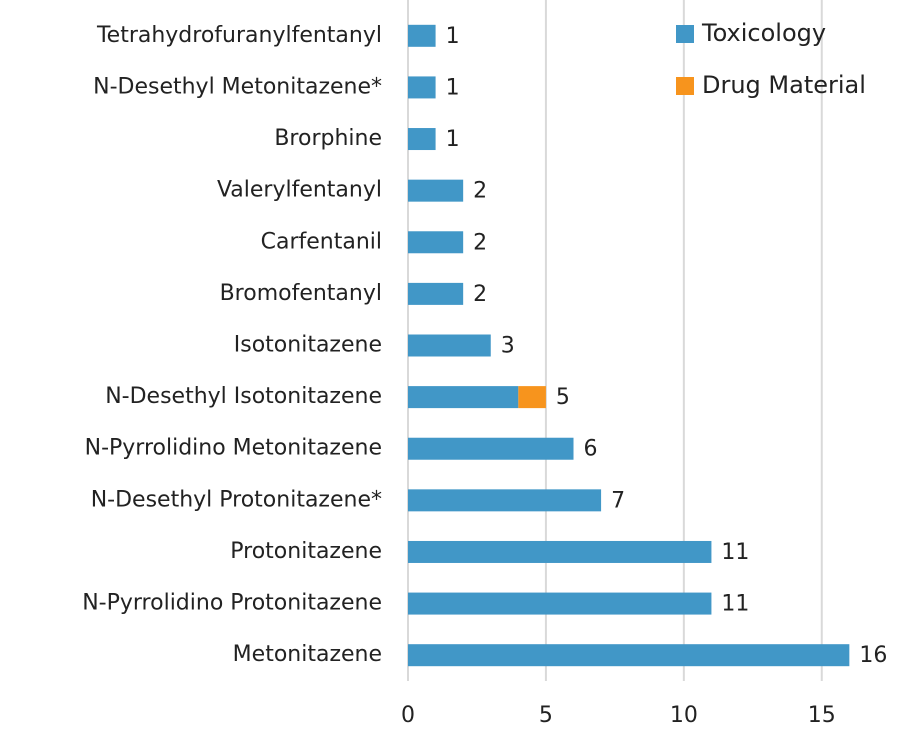  I want to click on x-tick-label: 15, so click(822, 715).